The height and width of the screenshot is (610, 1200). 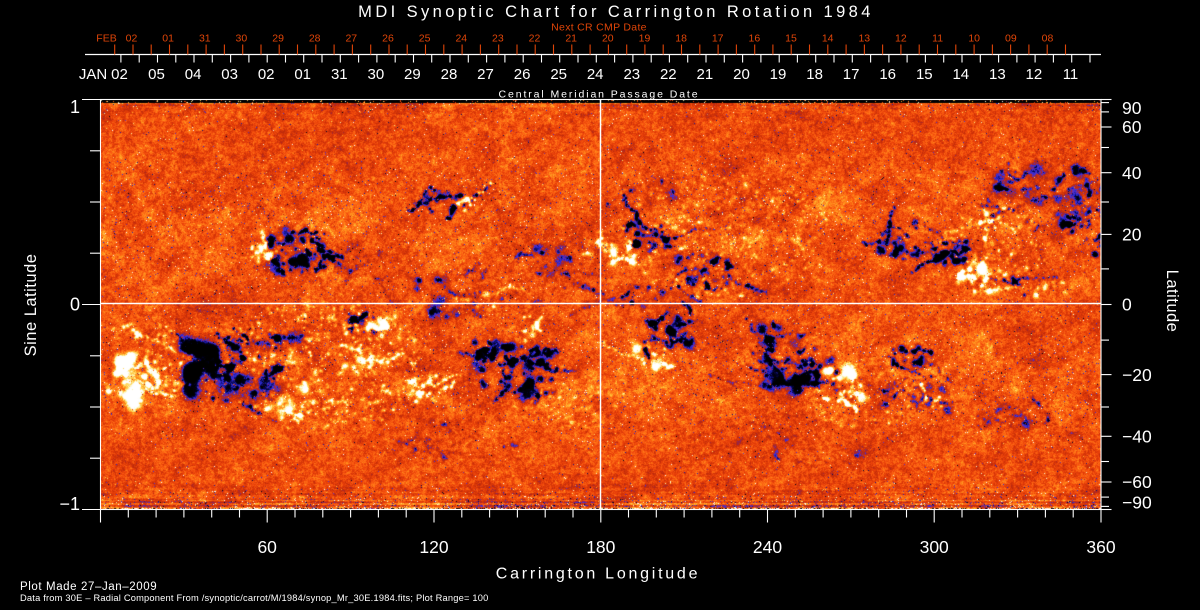 I want to click on svg-text: −90, so click(x=1137, y=503).